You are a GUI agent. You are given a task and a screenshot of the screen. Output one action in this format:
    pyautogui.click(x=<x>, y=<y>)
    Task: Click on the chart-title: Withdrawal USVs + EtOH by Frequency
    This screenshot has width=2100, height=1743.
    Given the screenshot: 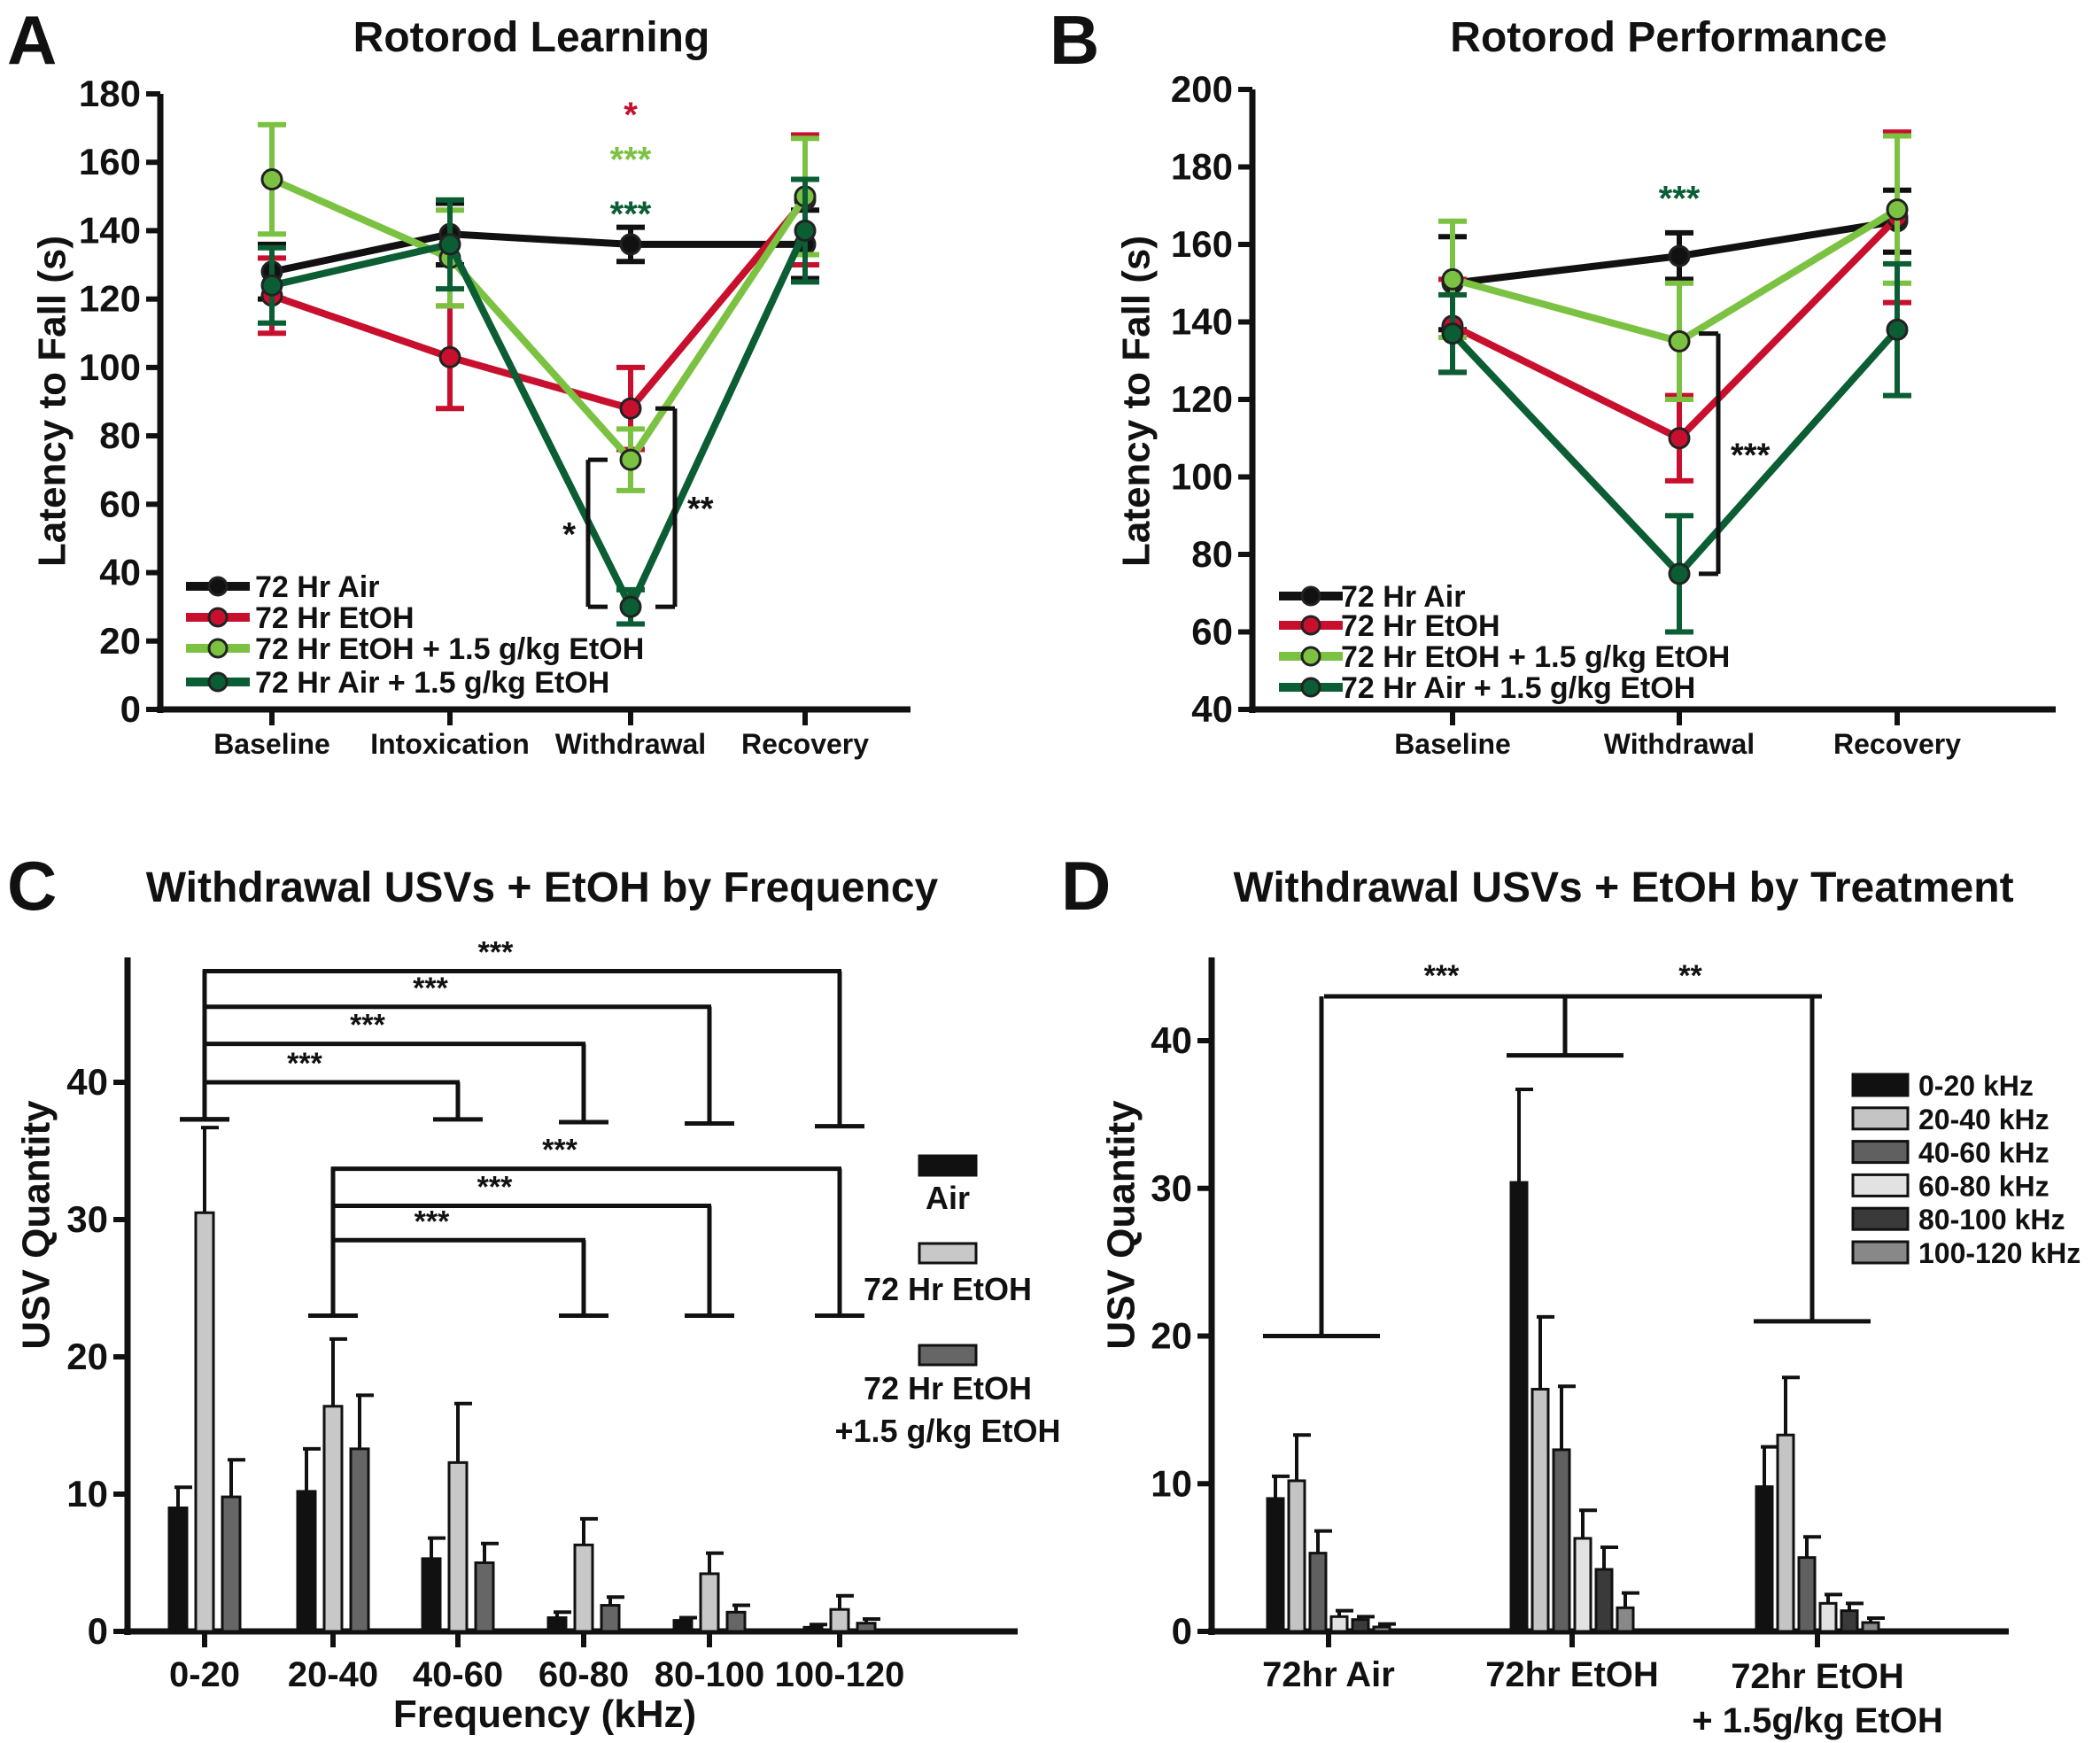 What is the action you would take?
    pyautogui.click(x=542, y=887)
    